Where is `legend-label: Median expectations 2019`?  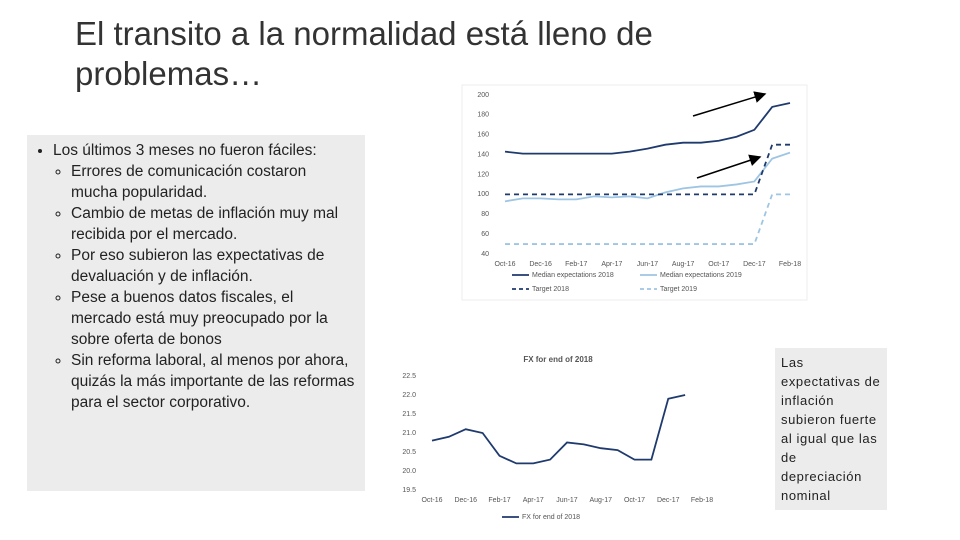 legend-label: Median expectations 2019 is located at coordinates (701, 275).